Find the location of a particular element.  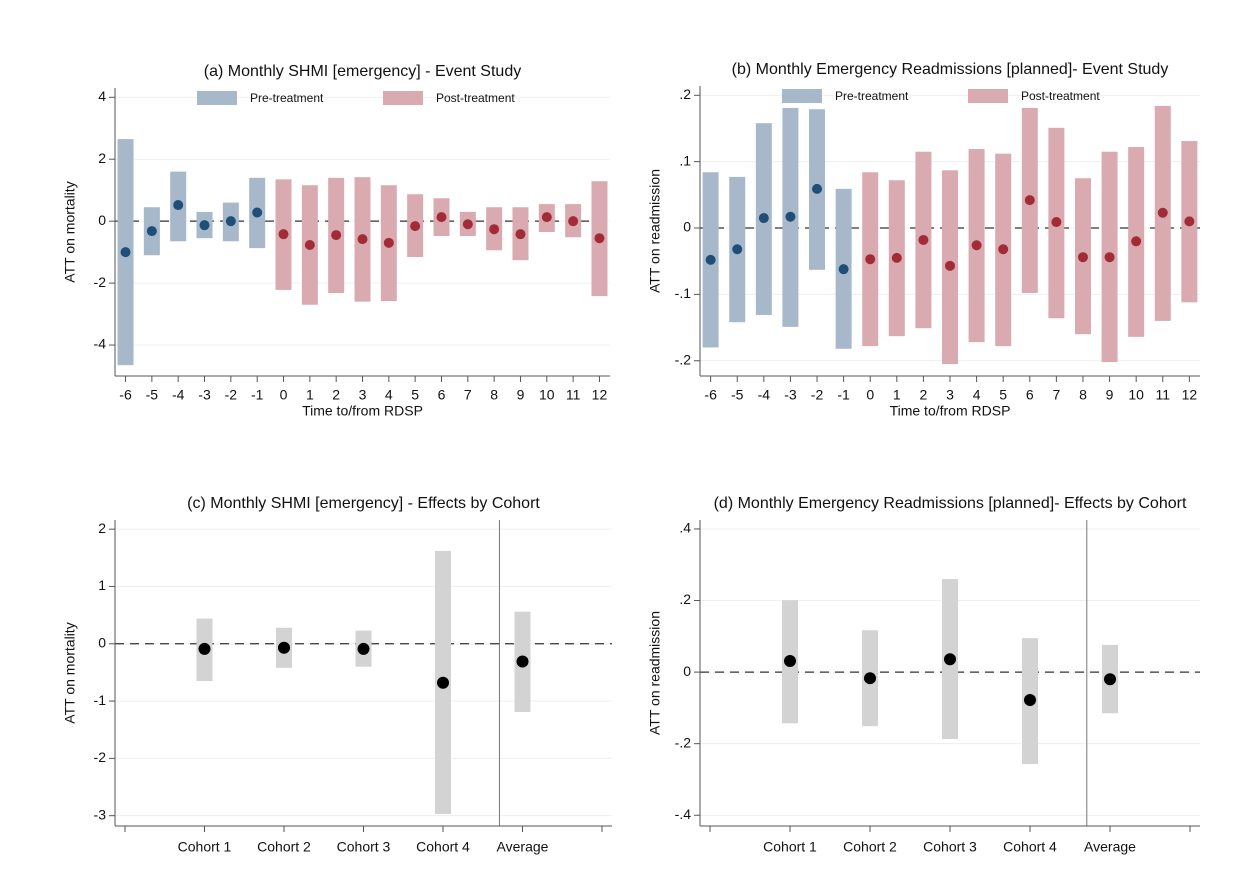

x-tick-label: 11 is located at coordinates (1162, 395).